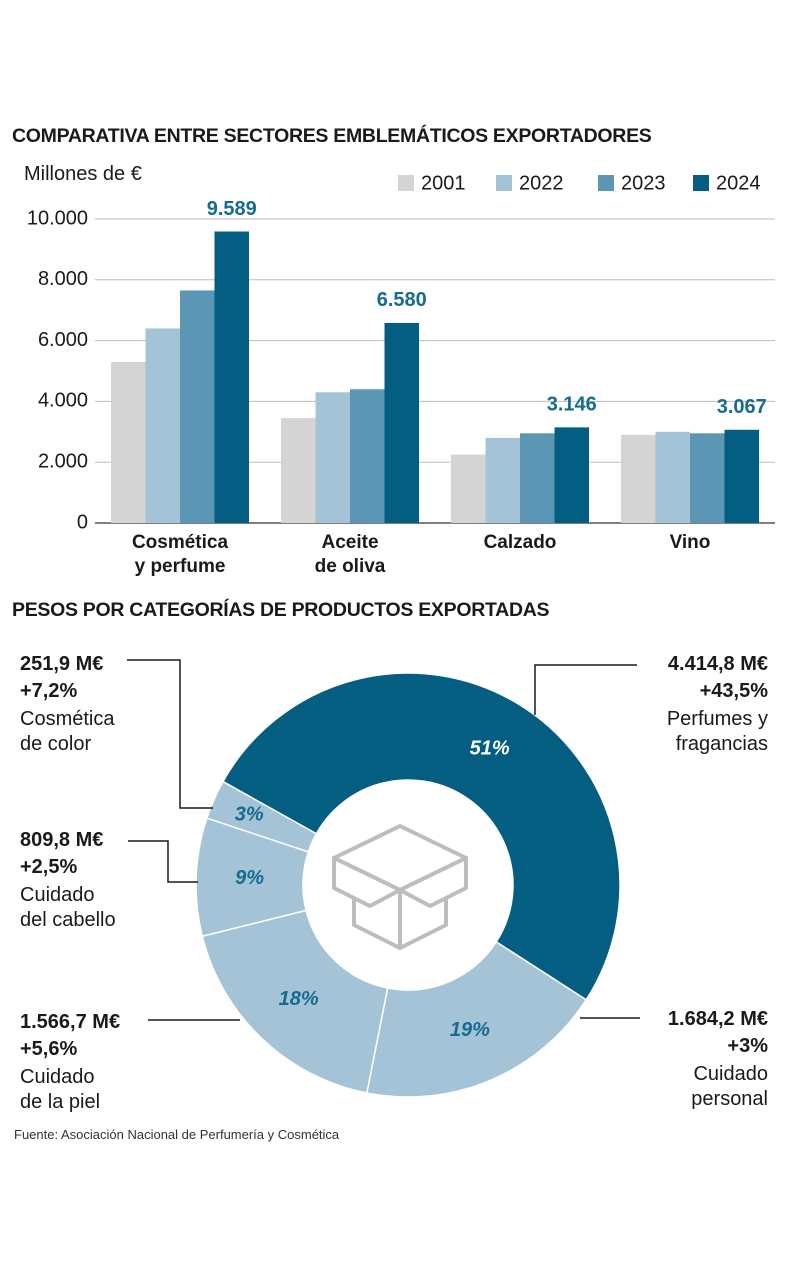 Image resolution: width=800 pixels, height=1265 pixels. What do you see at coordinates (82, 522) in the screenshot?
I see `y-tick-label: 0` at bounding box center [82, 522].